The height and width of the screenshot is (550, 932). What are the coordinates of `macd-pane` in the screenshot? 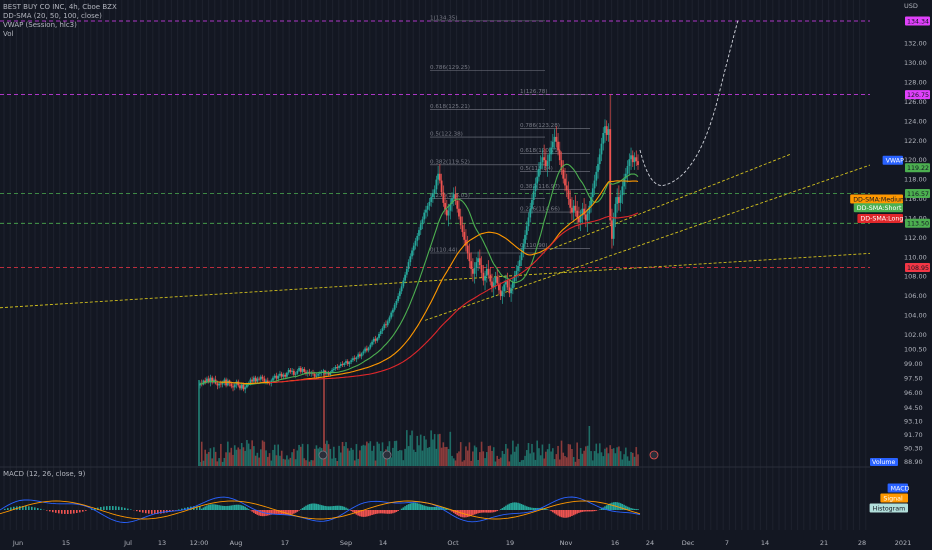 It's located at (466, 494).